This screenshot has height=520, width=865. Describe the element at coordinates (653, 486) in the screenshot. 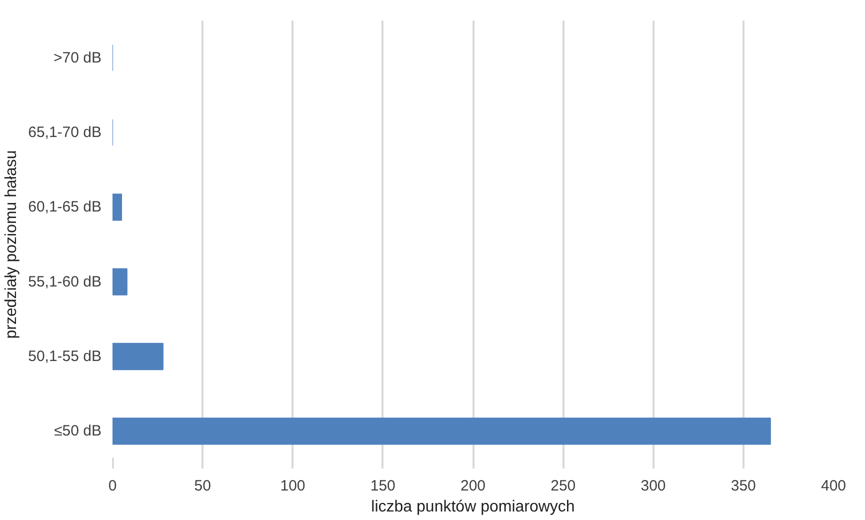

I see `x-tick-label: 300` at that location.